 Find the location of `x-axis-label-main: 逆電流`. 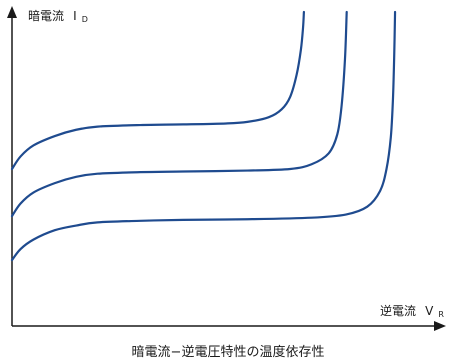

x-axis-label-main: 逆電流 is located at coordinates (398, 310).